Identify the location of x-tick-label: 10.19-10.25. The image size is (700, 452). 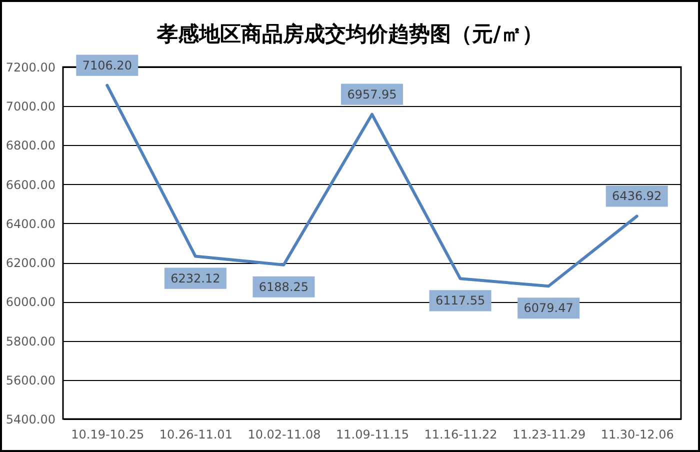
(107, 435).